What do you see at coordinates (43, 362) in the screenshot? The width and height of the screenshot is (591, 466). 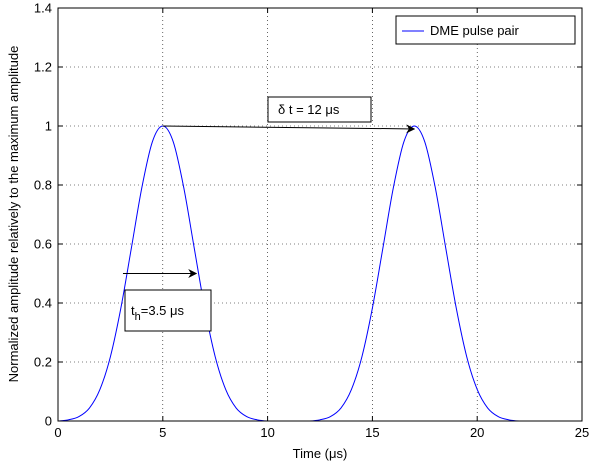 I see `y-tick-label: 0.2` at bounding box center [43, 362].